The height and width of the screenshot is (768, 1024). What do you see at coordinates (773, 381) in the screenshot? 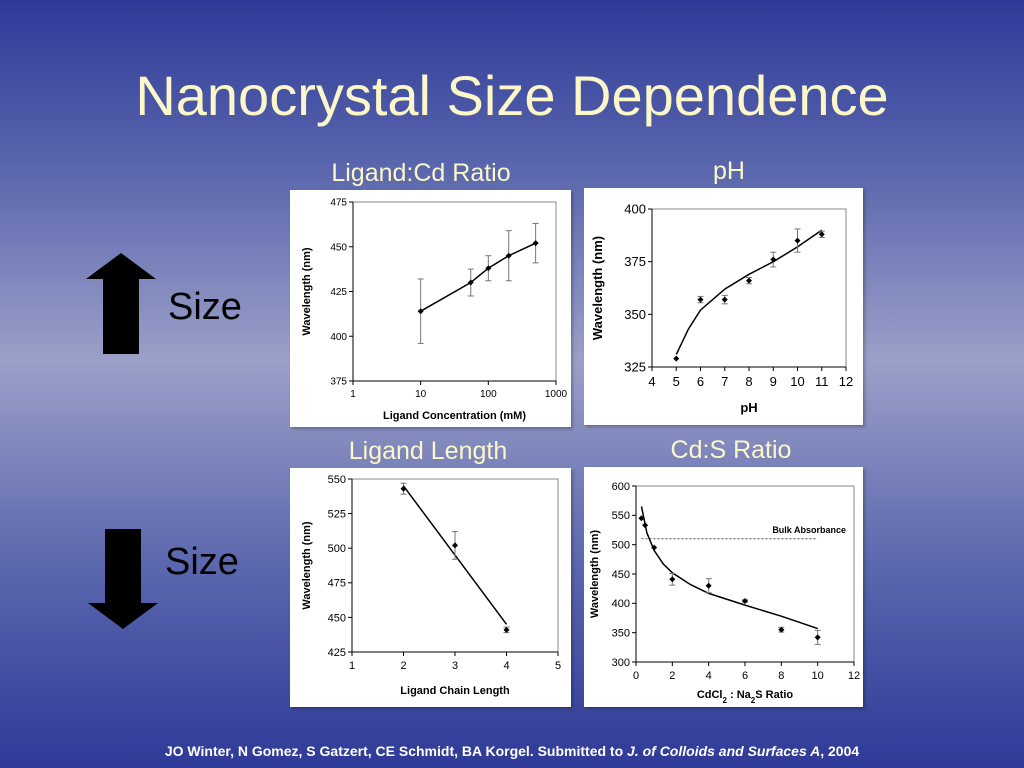
I see `x-tick-label: 9` at bounding box center [773, 381].